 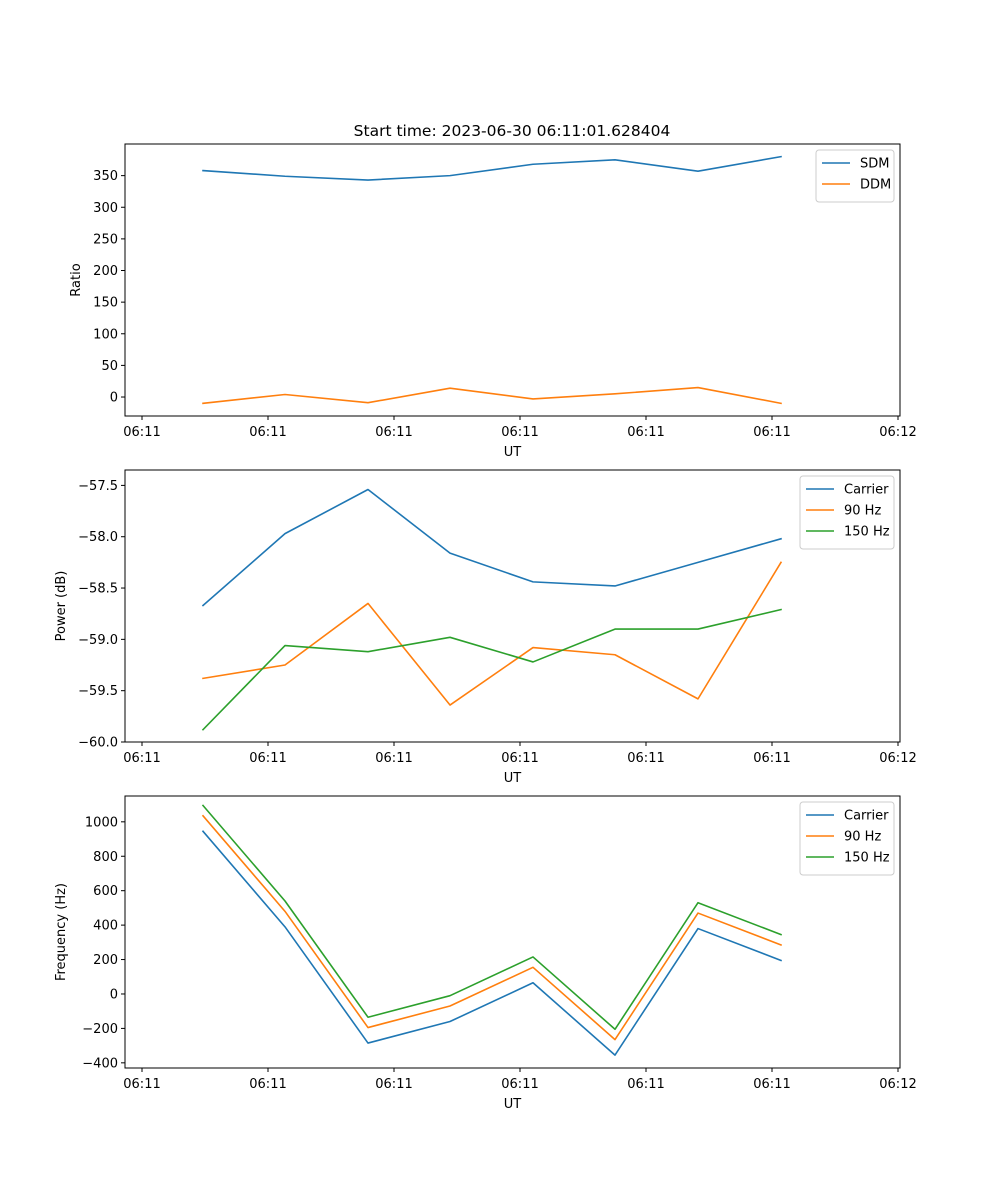 I want to click on y-tick-label: −200, so click(x=100, y=1029).